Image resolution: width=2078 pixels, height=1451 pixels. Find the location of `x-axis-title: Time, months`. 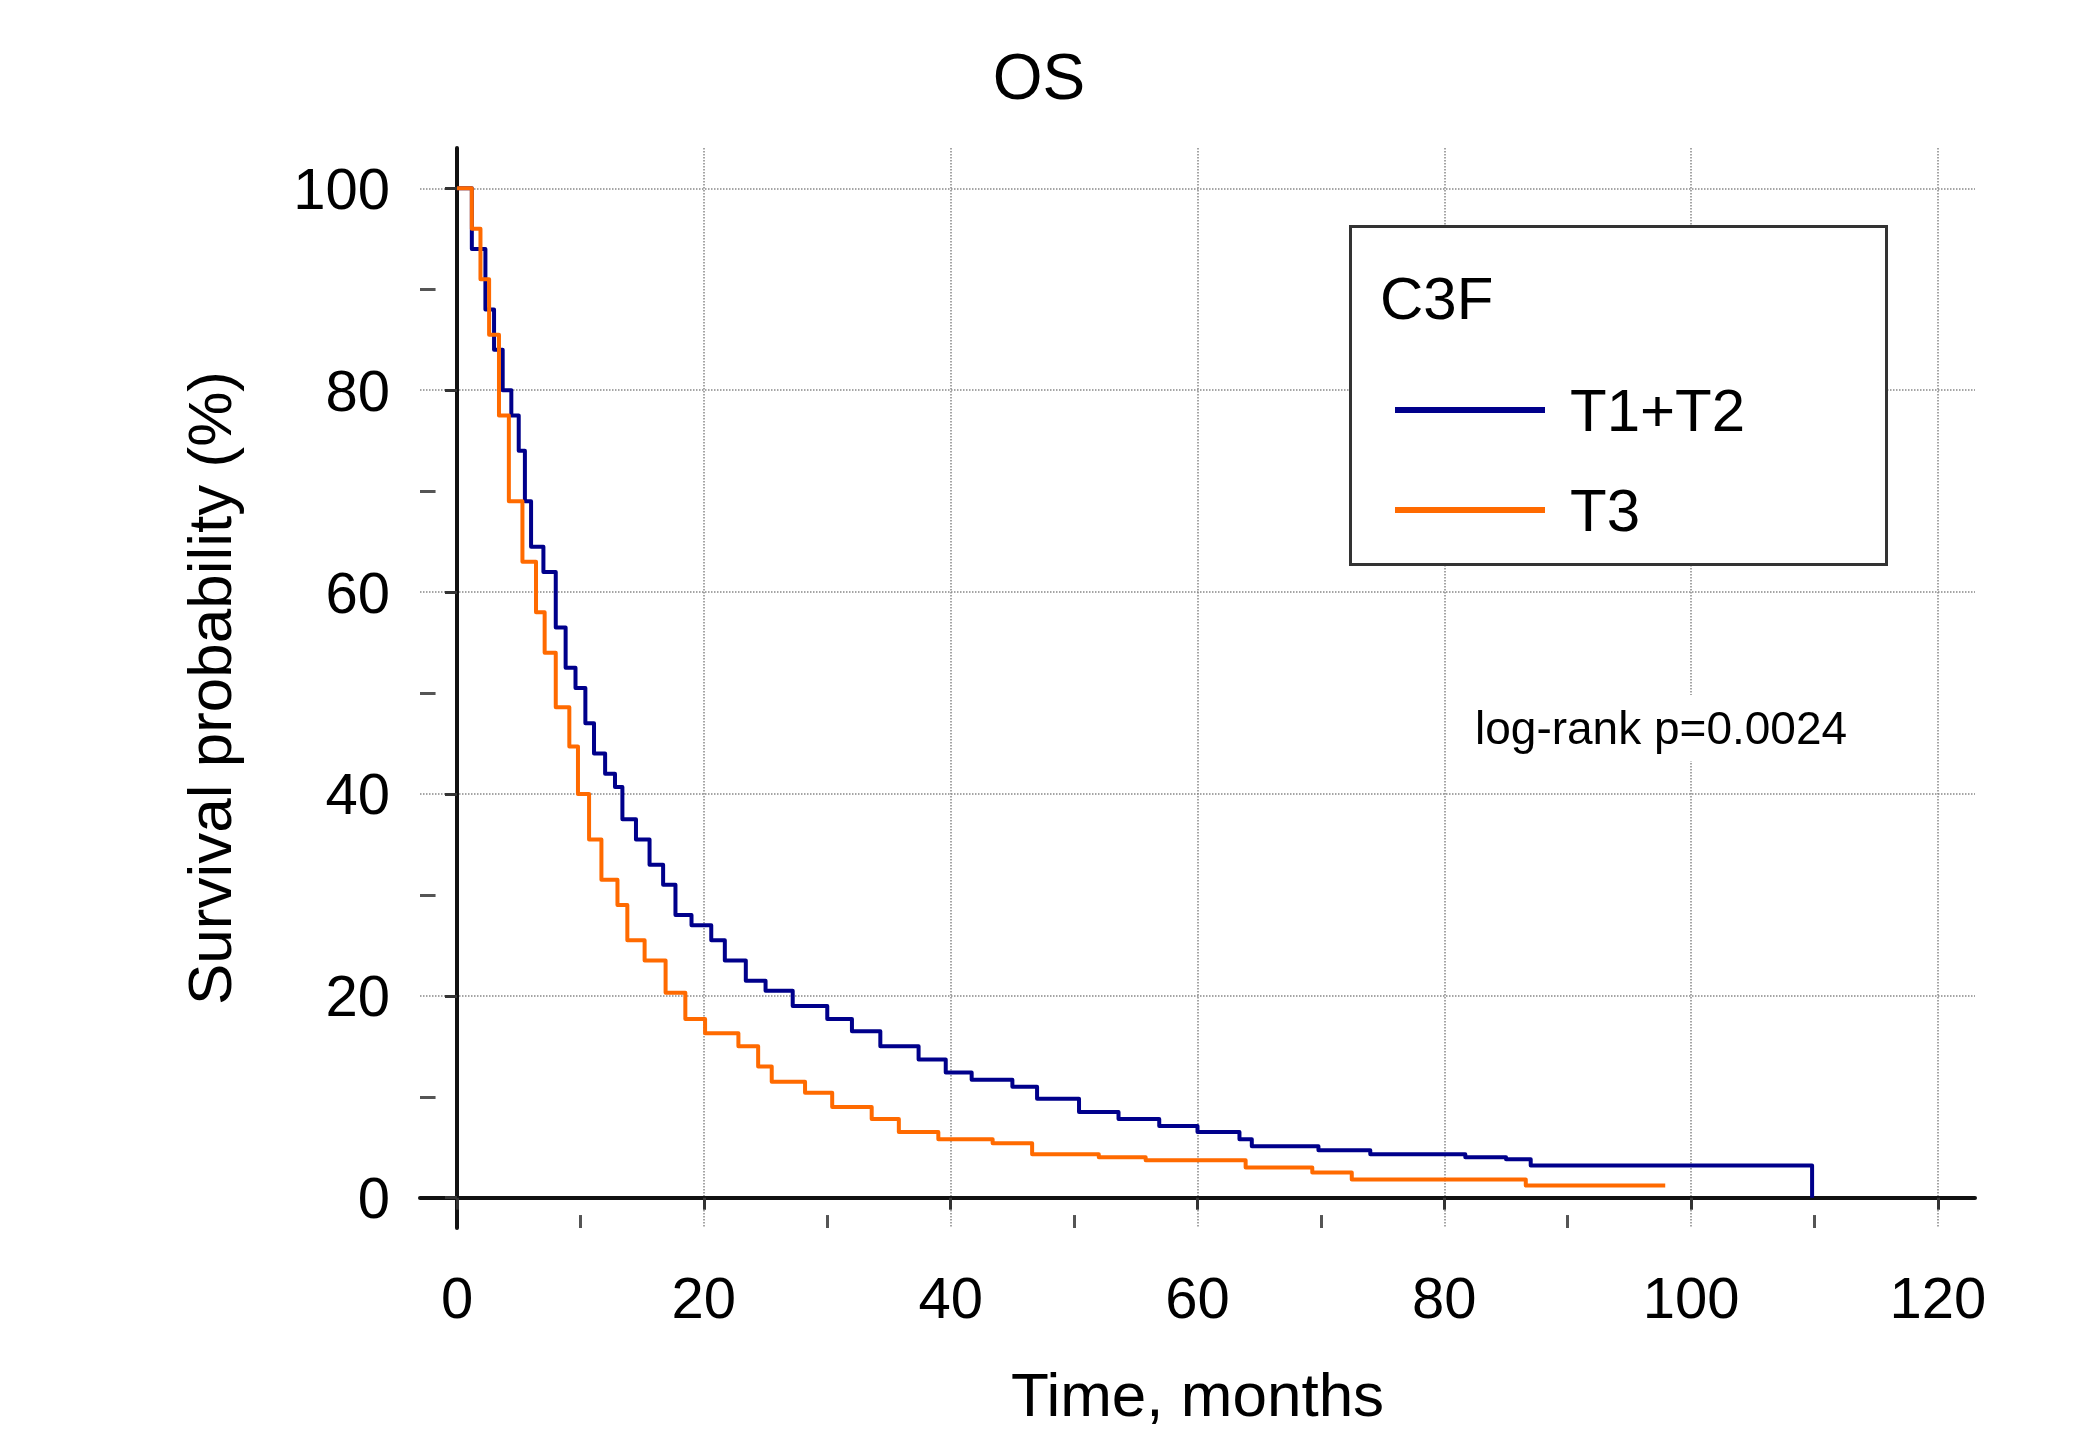

x-axis-title: Time, months is located at coordinates (1197, 1394).